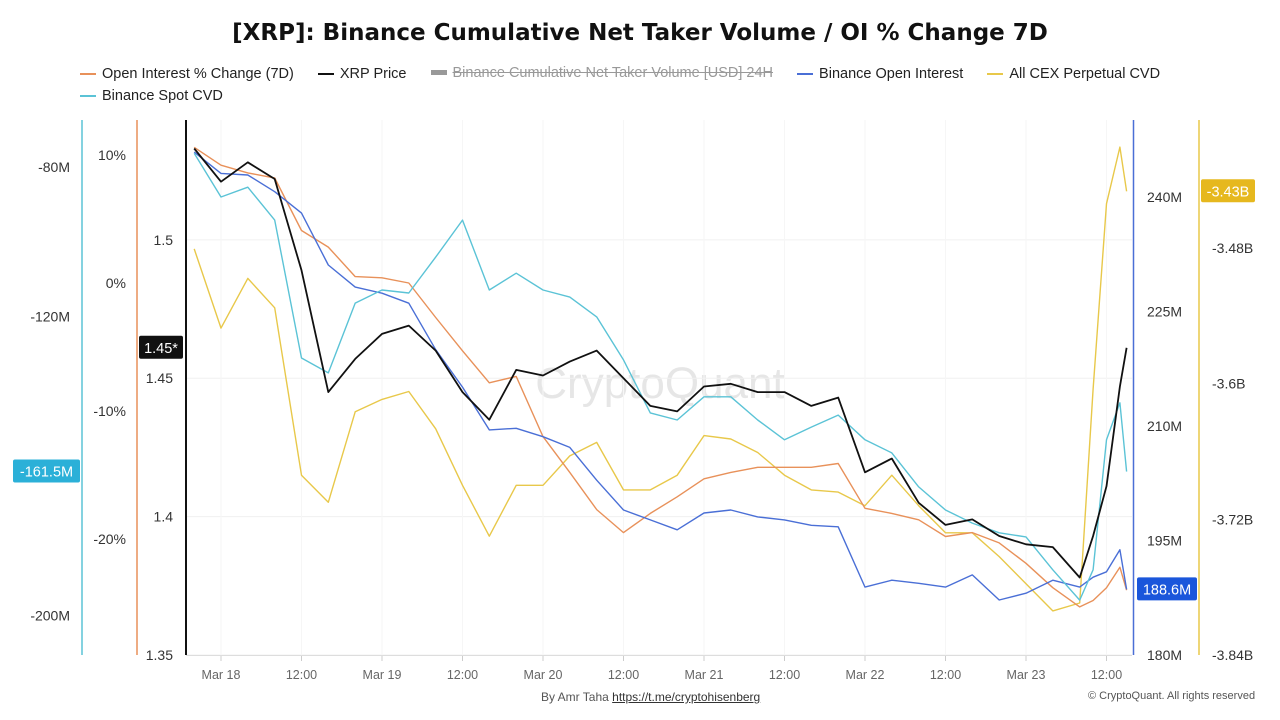  What do you see at coordinates (109, 539) in the screenshot?
I see `oi-pct-tick-label: -20%` at bounding box center [109, 539].